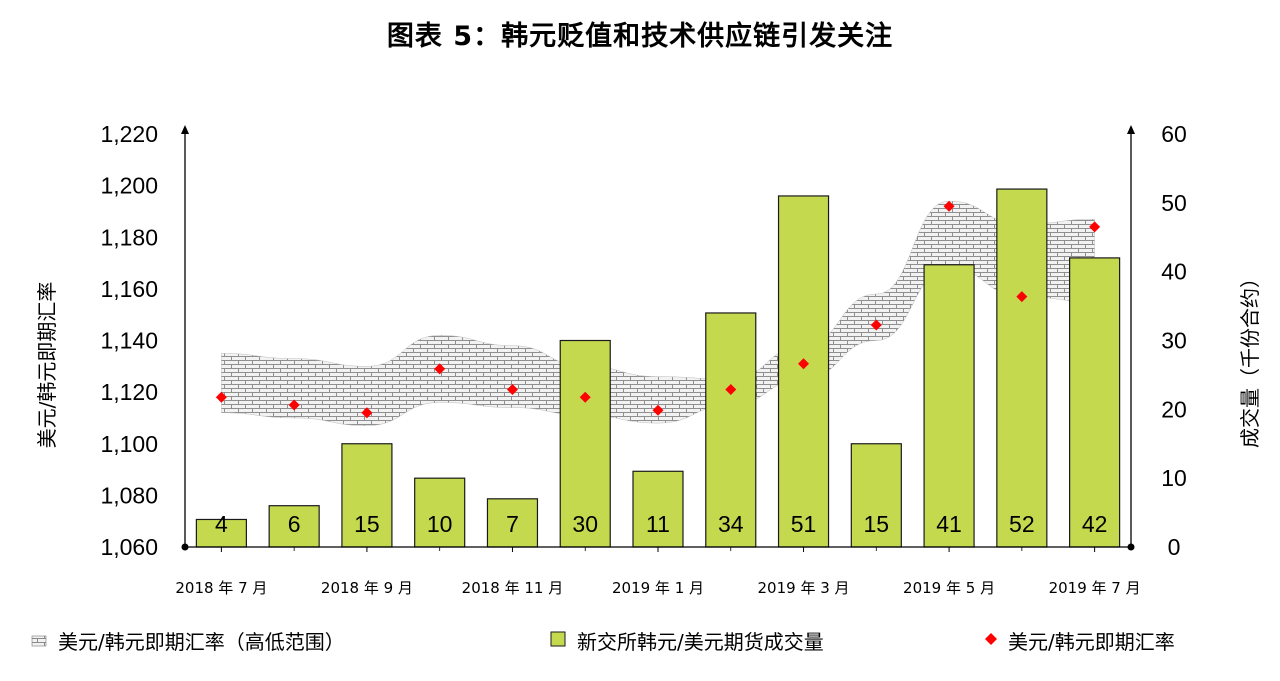 The width and height of the screenshot is (1280, 681). What do you see at coordinates (1250, 358) in the screenshot?
I see `right-axis-title: 成交量（千份合约）` at bounding box center [1250, 358].